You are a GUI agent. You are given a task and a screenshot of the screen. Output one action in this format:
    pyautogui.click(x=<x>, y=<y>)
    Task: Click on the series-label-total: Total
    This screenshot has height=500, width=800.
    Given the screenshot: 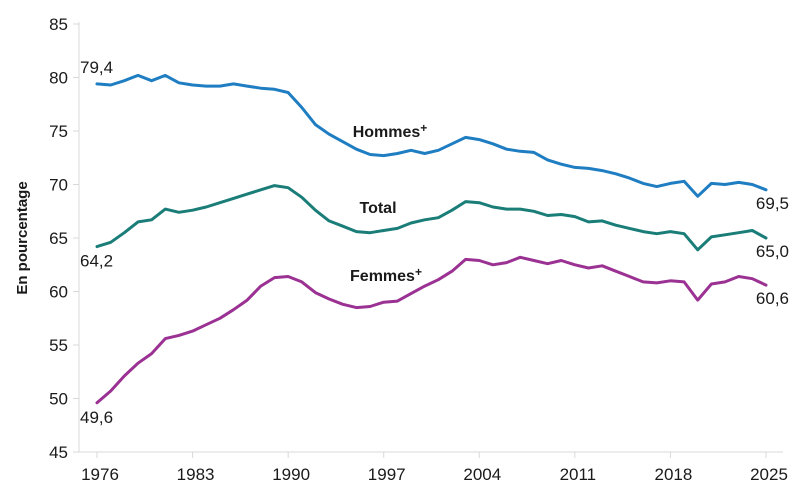 What is the action you would take?
    pyautogui.click(x=377, y=208)
    